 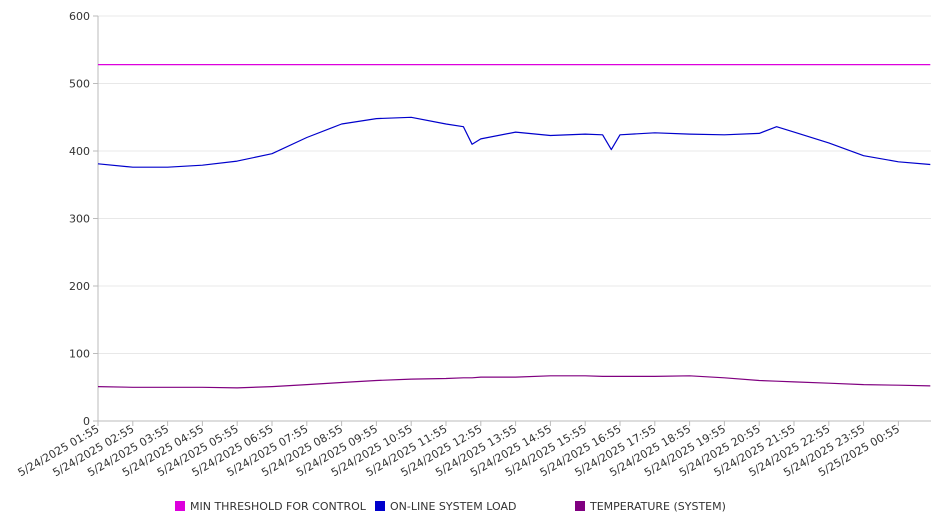 What do you see at coordinates (79, 16) in the screenshot?
I see `y-tick-label: 600` at bounding box center [79, 16].